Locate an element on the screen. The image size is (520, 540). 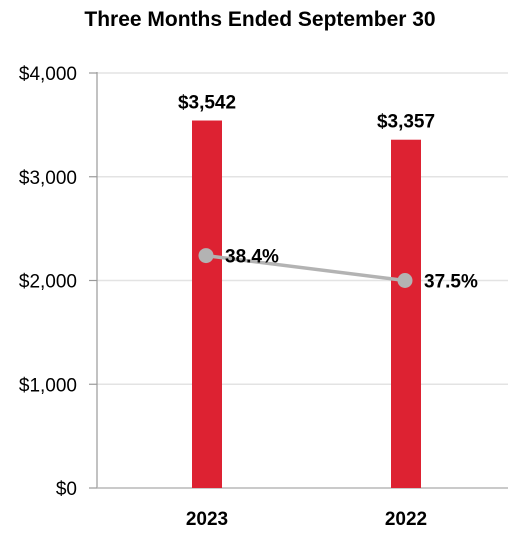
y-tick-label: $0 is located at coordinates (66, 489).